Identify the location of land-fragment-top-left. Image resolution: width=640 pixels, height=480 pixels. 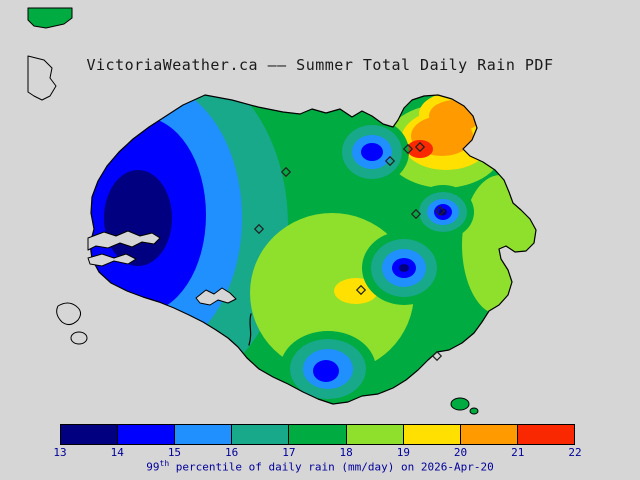
(50, 18).